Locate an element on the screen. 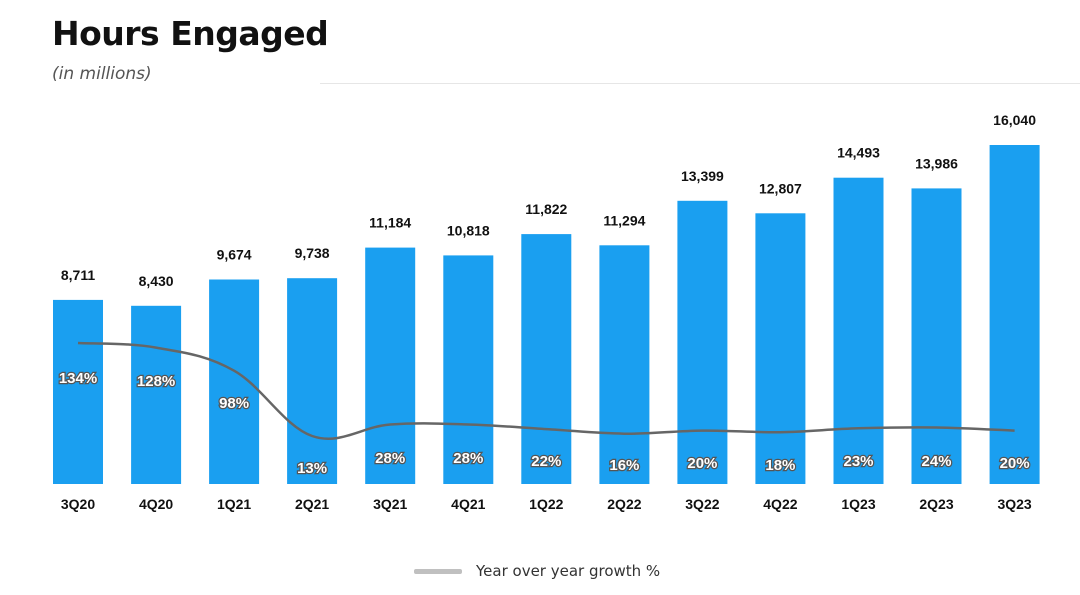  bar-4Q21 is located at coordinates (468, 369).